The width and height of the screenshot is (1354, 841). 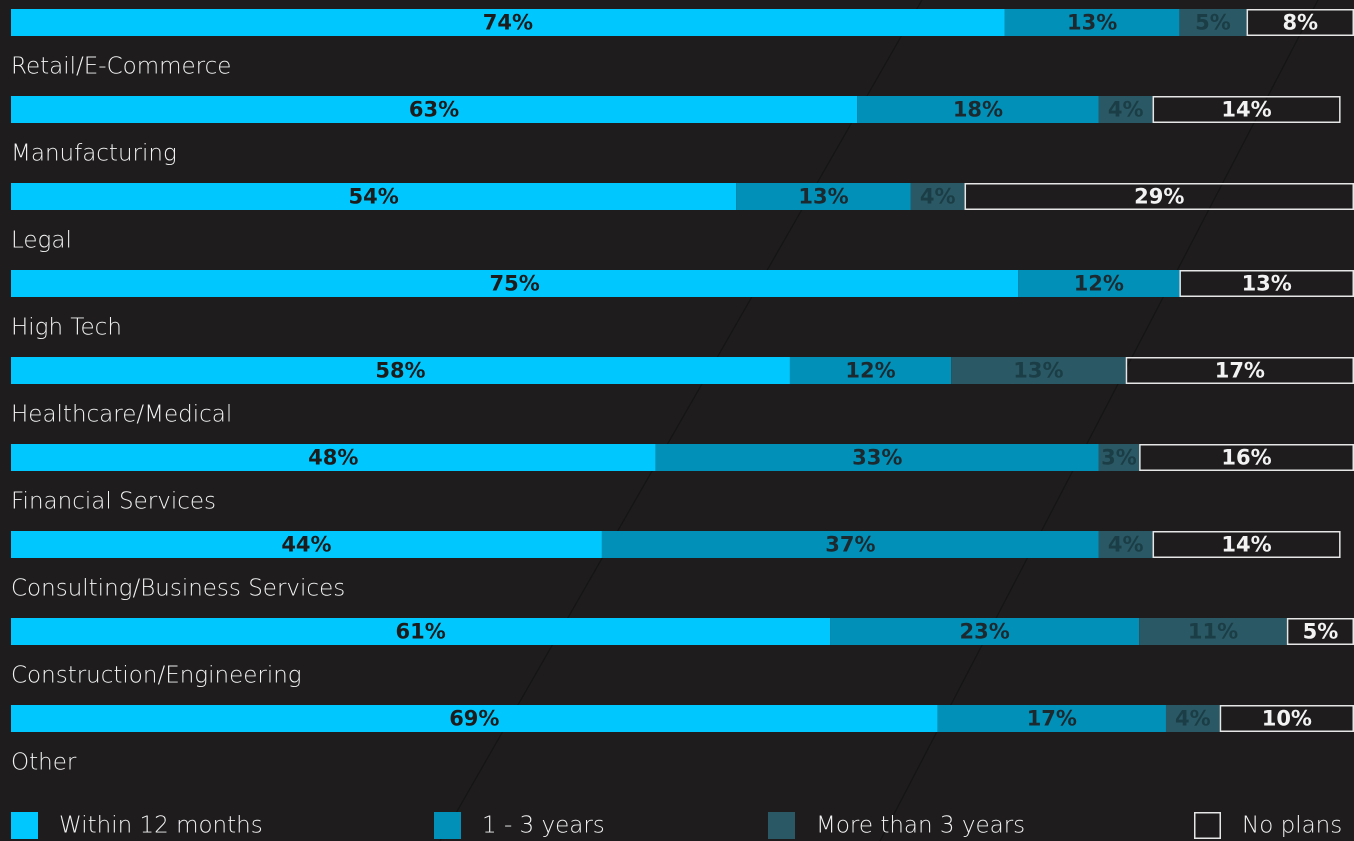 I want to click on category-label: Manufacturing, so click(x=94, y=154).